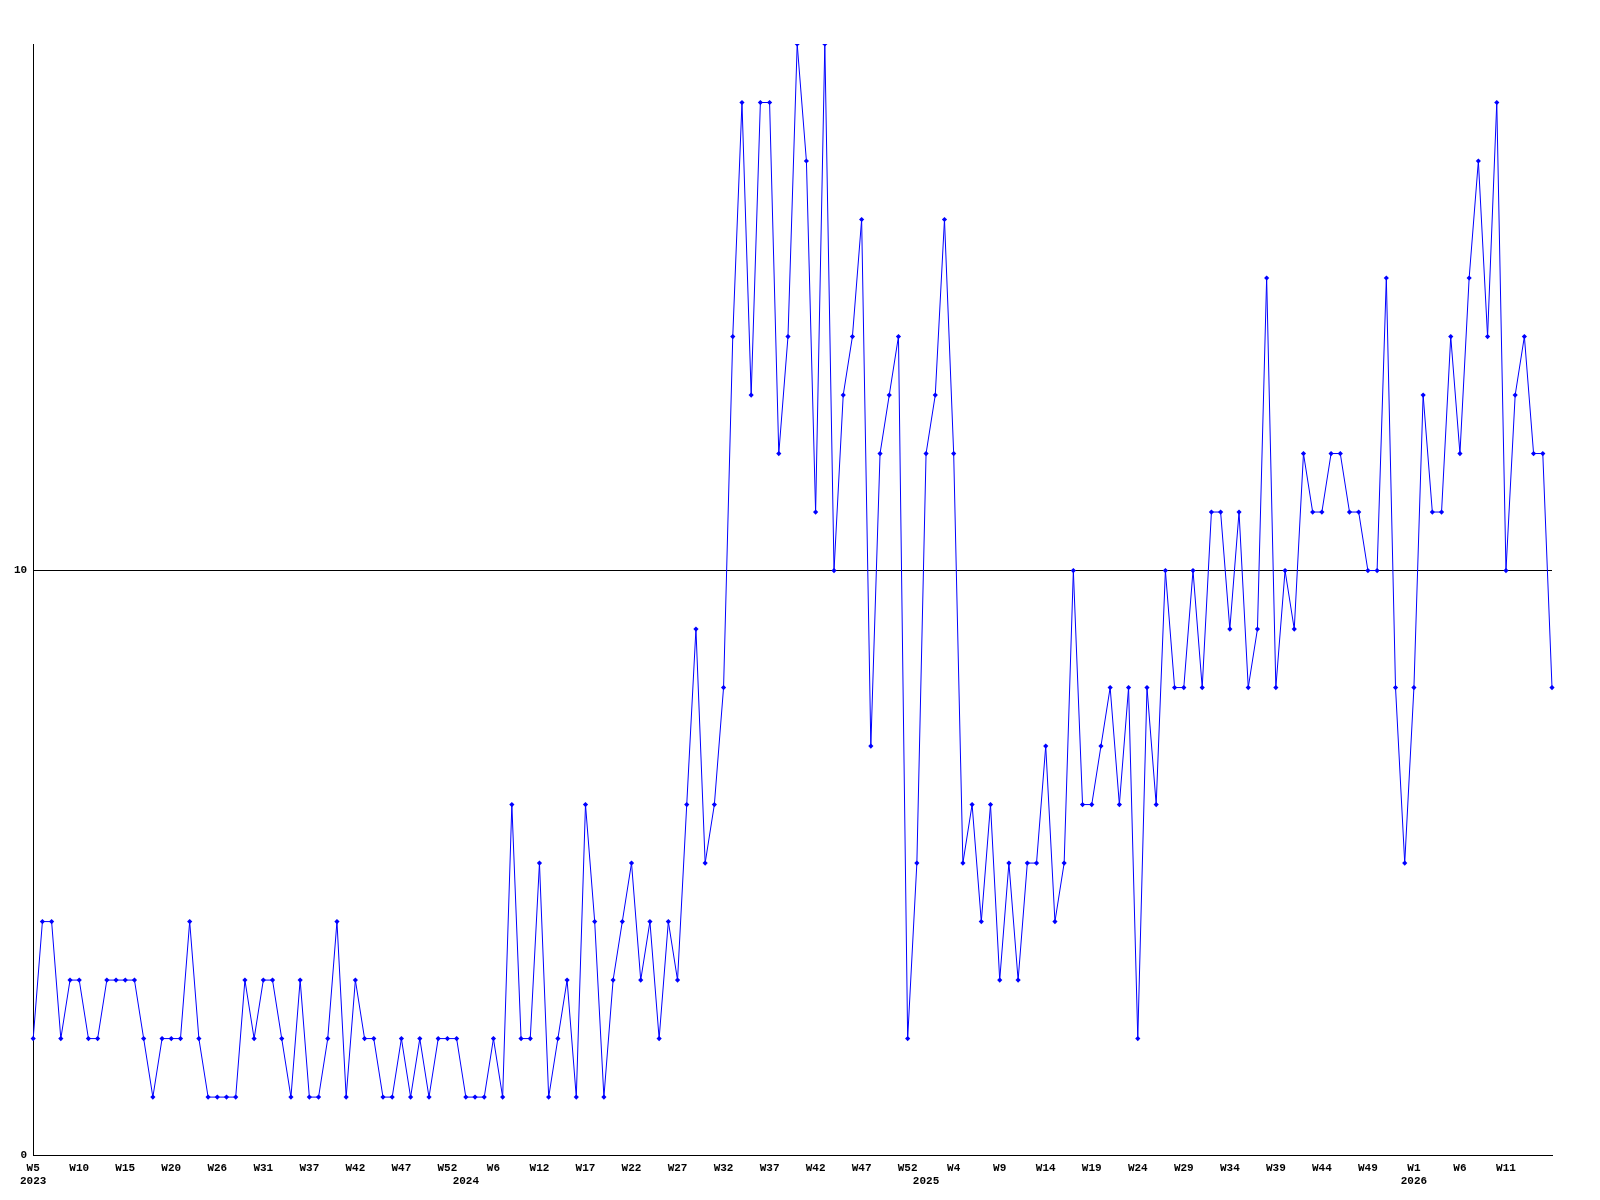  What do you see at coordinates (466, 1181) in the screenshot?
I see `x-tick-label: 2024` at bounding box center [466, 1181].